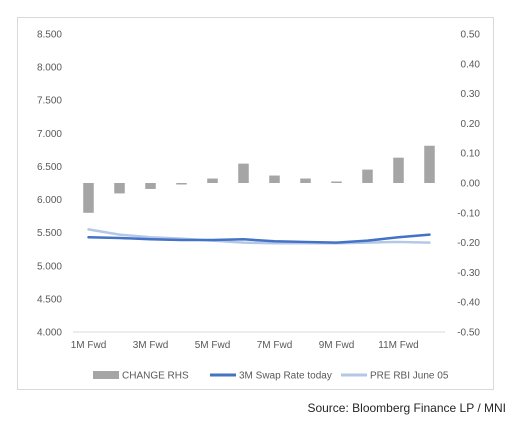 Image resolution: width=520 pixels, height=426 pixels. I want to click on bar-series, so click(259, 179).